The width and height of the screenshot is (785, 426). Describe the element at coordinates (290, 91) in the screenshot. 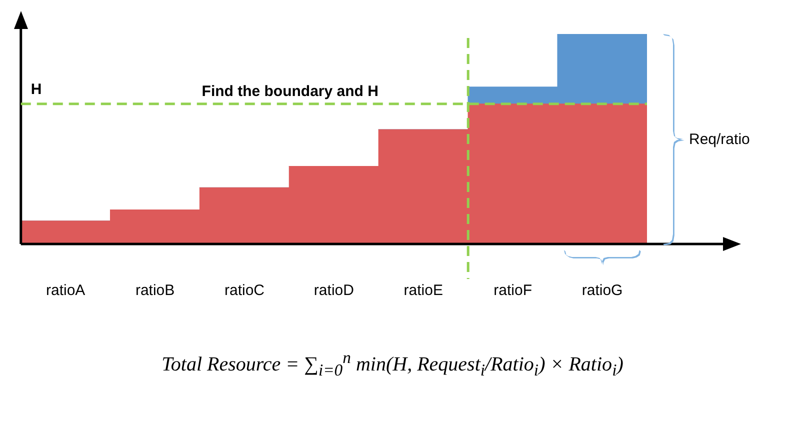

I see `annotation: Find the boundary and H` at that location.